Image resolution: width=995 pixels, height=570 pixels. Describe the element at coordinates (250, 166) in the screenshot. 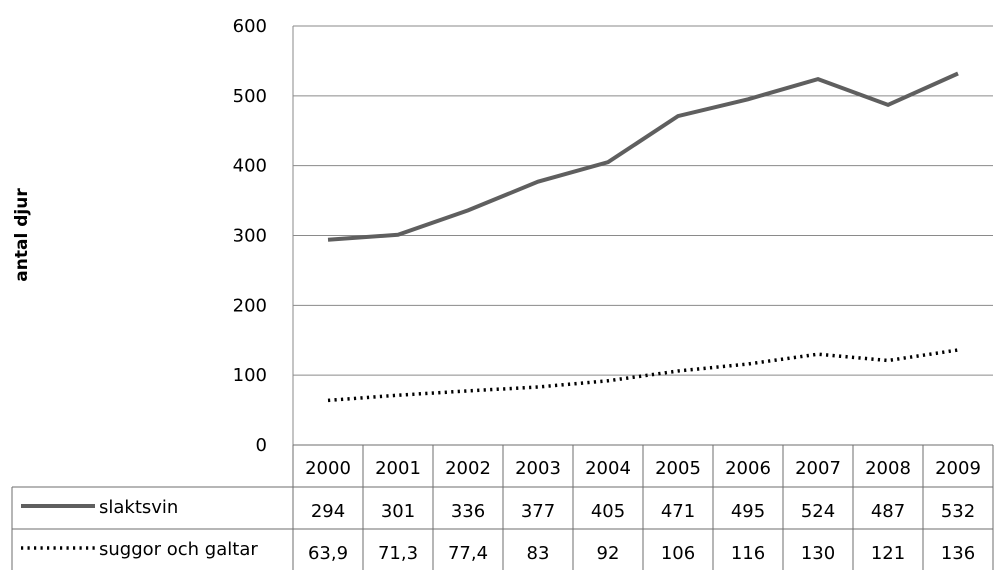

I see `y-tick-label: 400` at that location.